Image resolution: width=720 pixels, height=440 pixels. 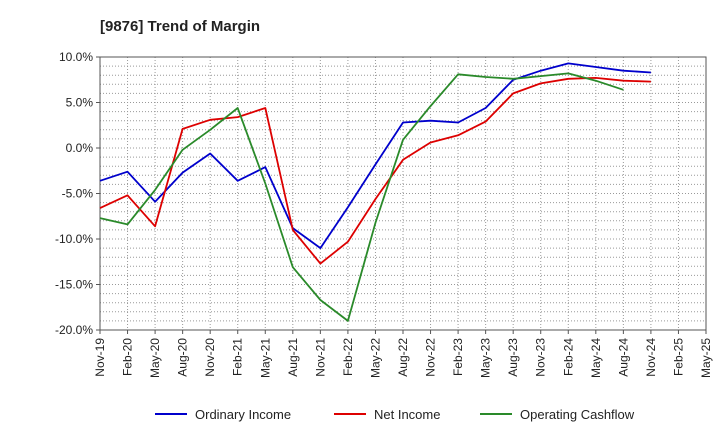 What do you see at coordinates (265, 358) in the screenshot?
I see `x-tick-label: May-21` at bounding box center [265, 358].